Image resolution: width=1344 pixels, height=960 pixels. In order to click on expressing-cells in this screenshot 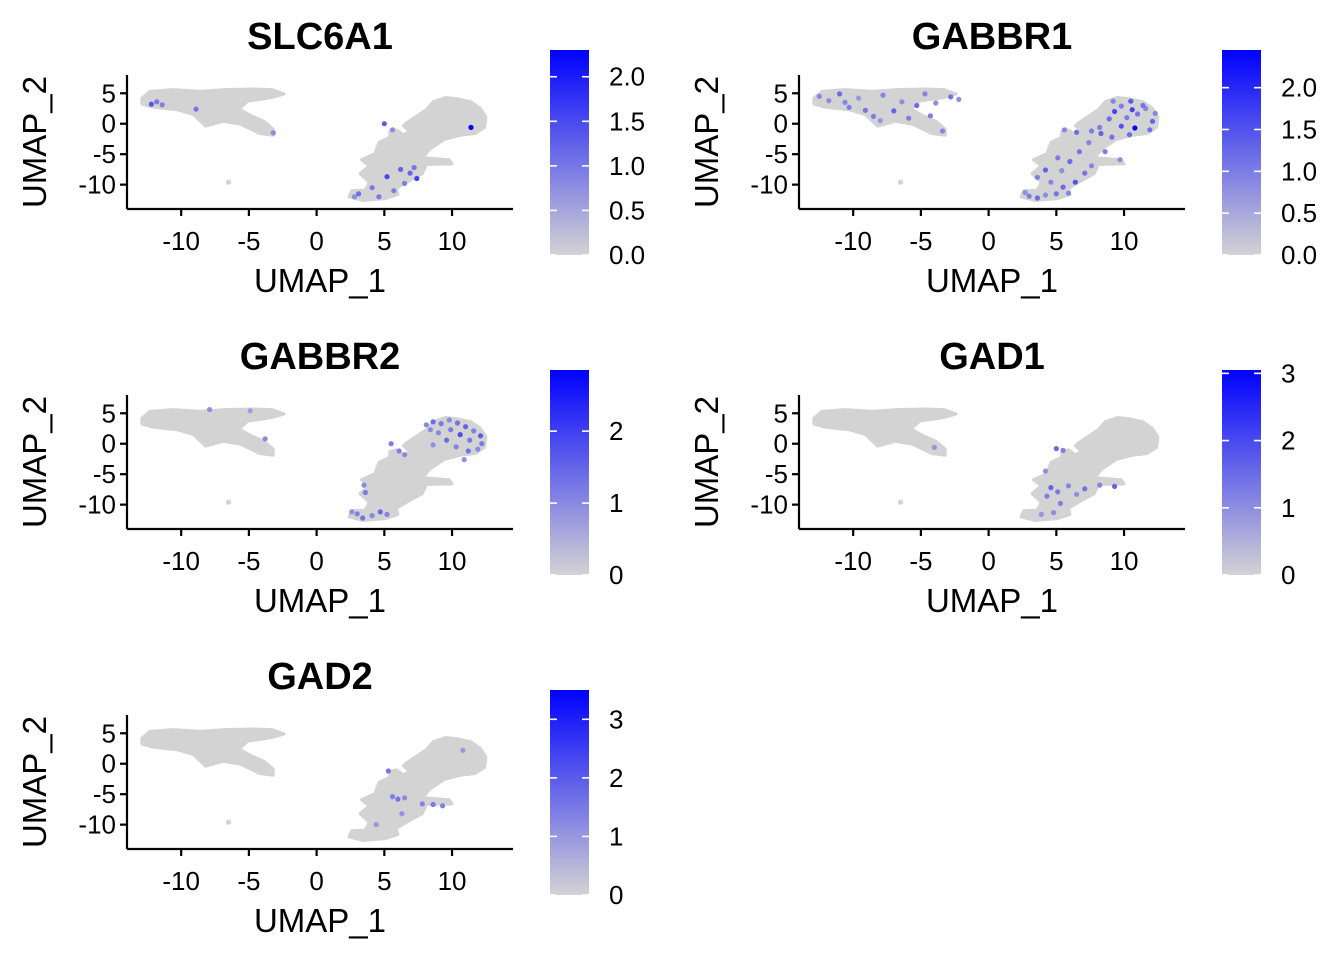, I will do `click(987, 146)`.